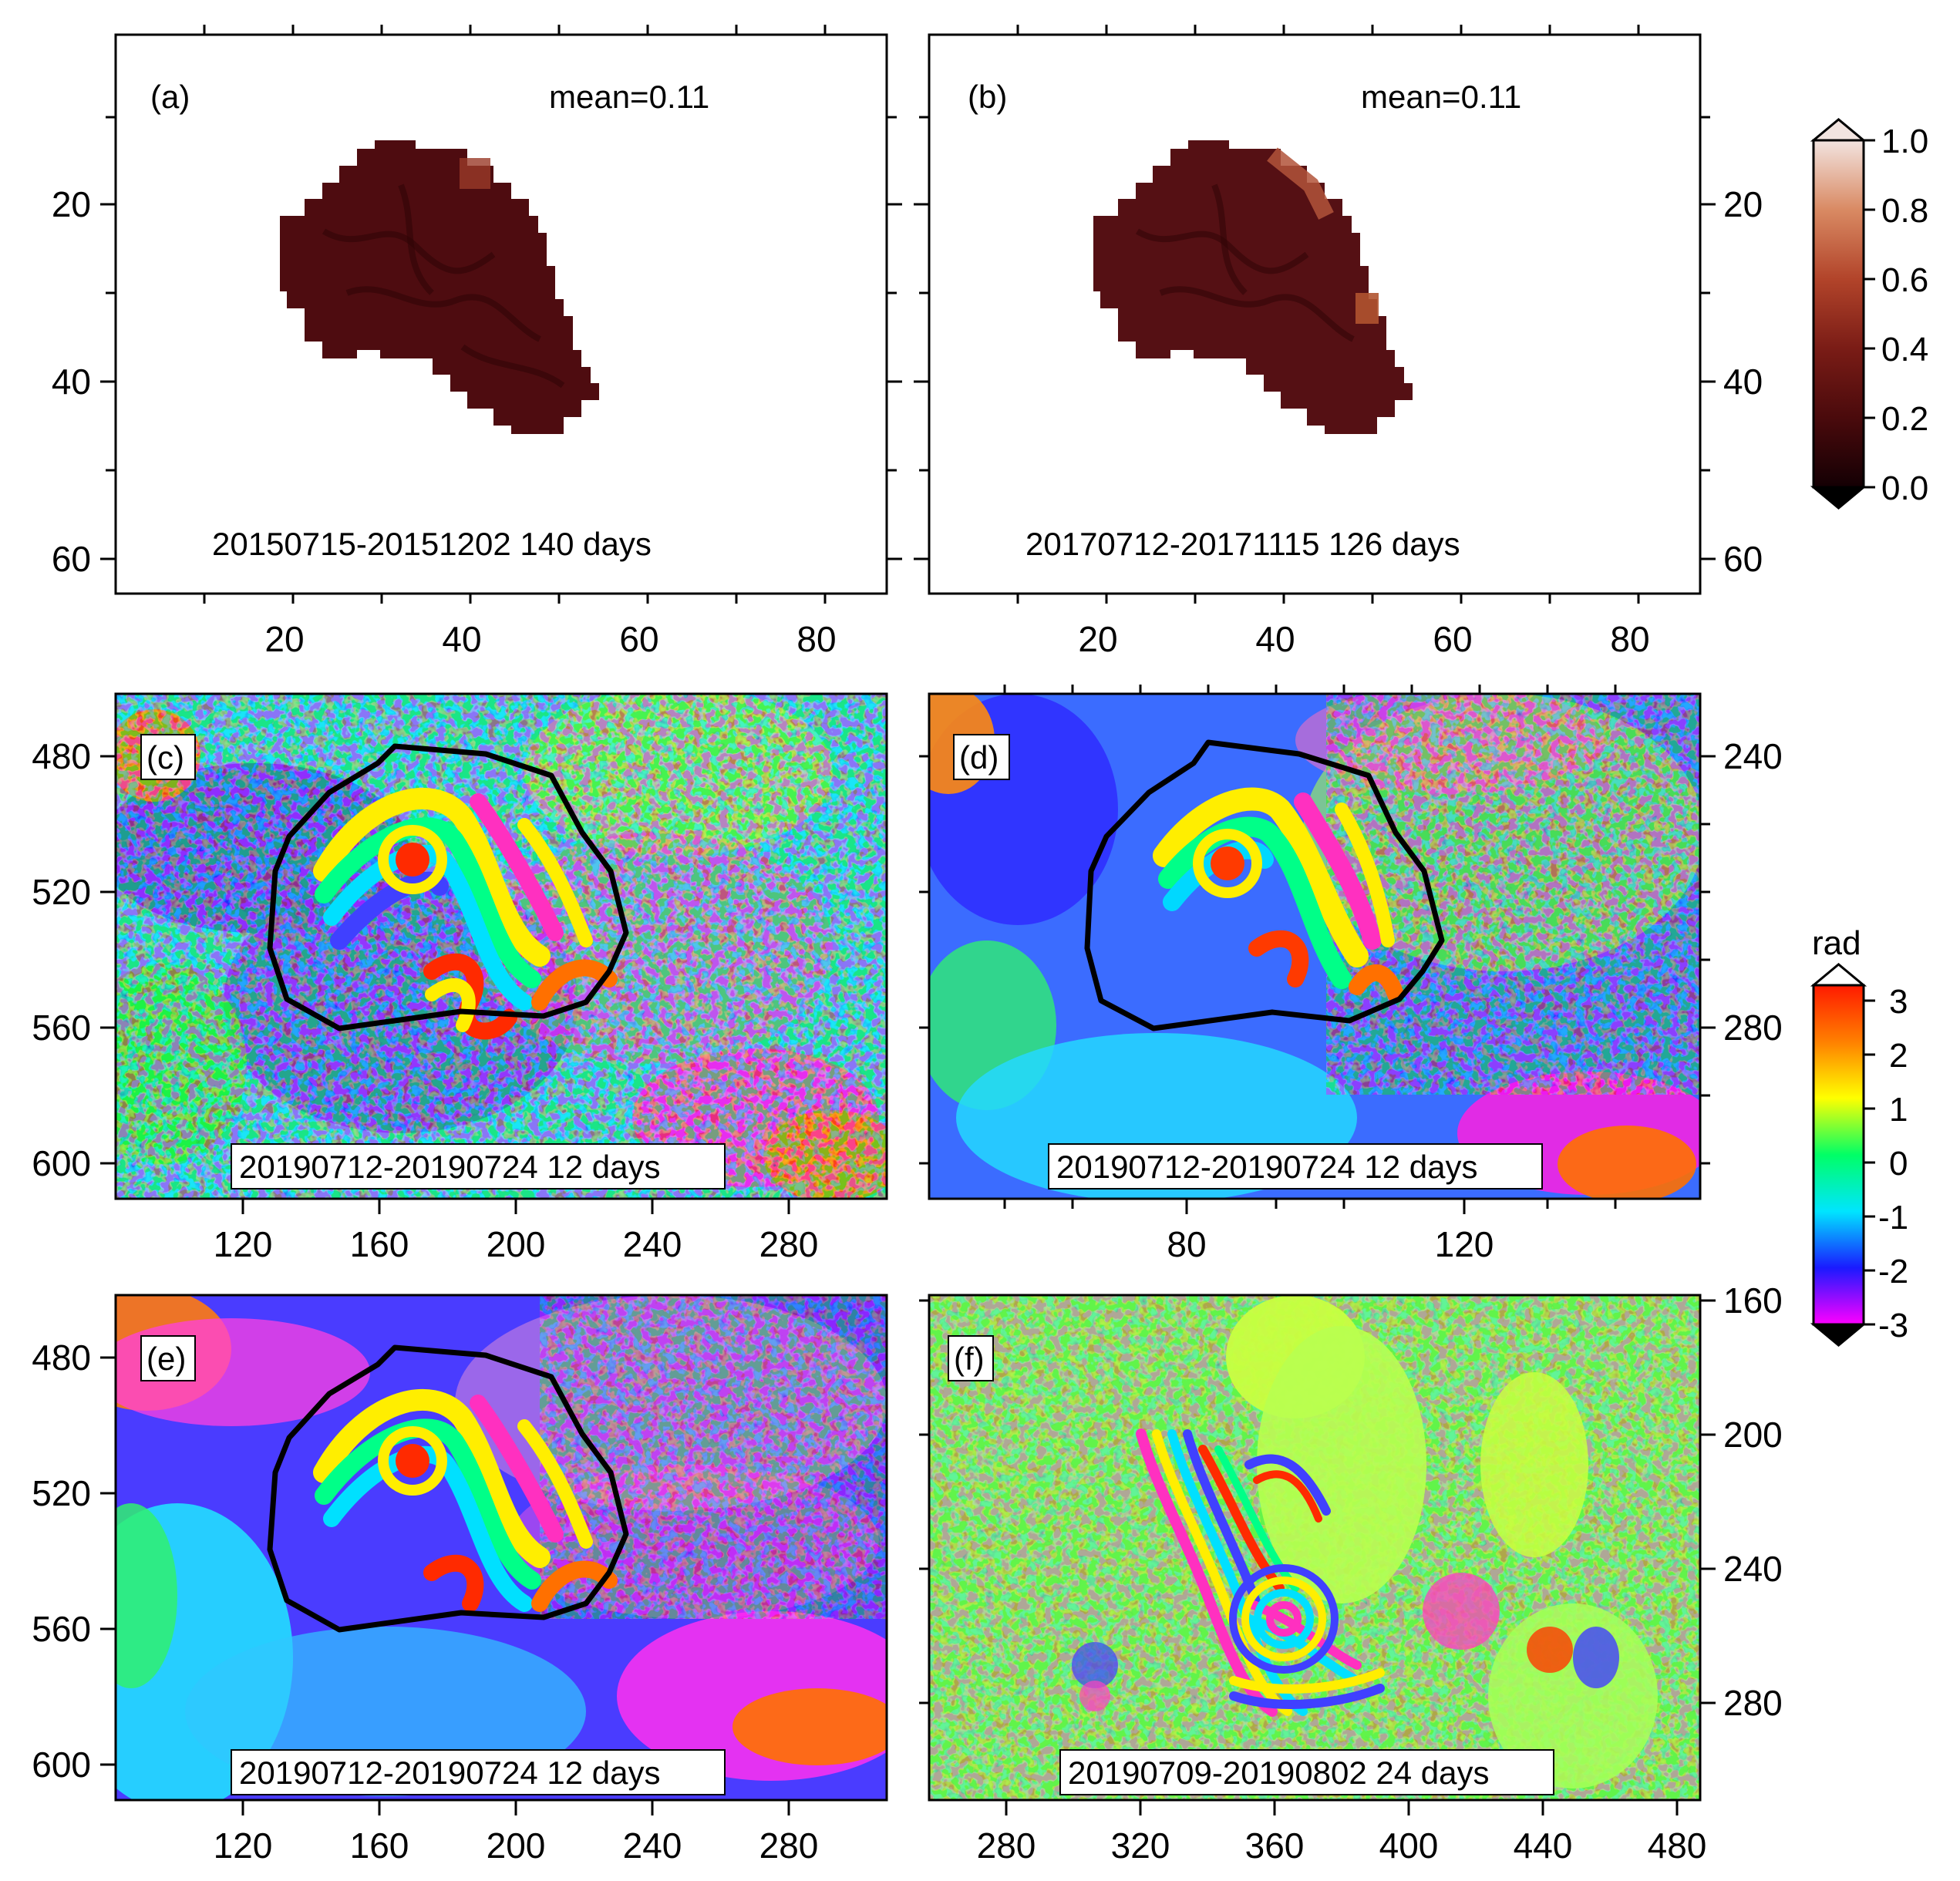  I want to click on panel-f-label: (f), so click(969, 1359).